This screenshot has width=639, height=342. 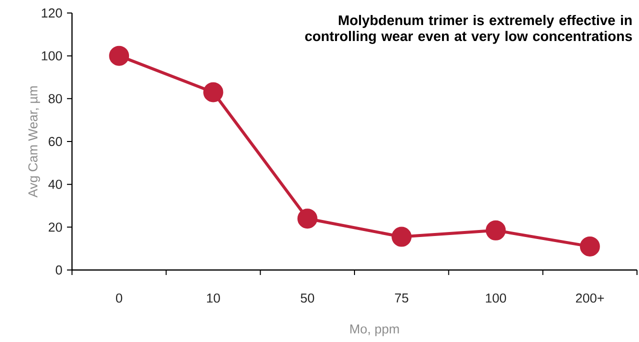 What do you see at coordinates (590, 298) in the screenshot?
I see `x-tick-label: 200+` at bounding box center [590, 298].